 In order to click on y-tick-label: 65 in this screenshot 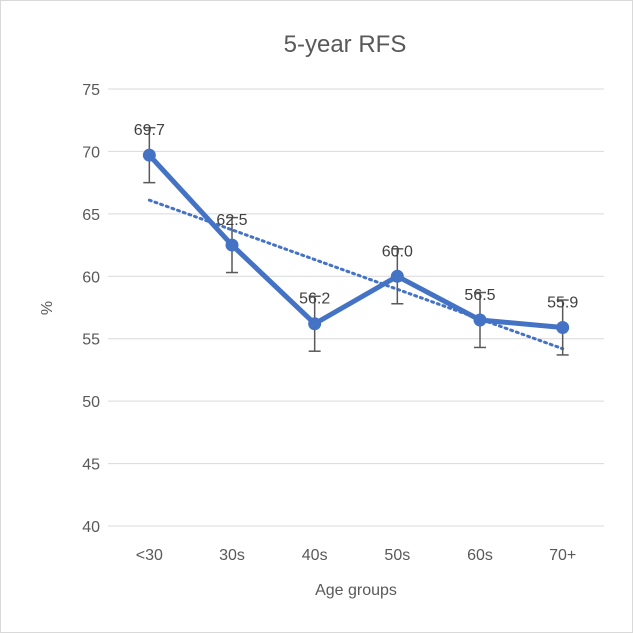, I will do `click(91, 215)`.